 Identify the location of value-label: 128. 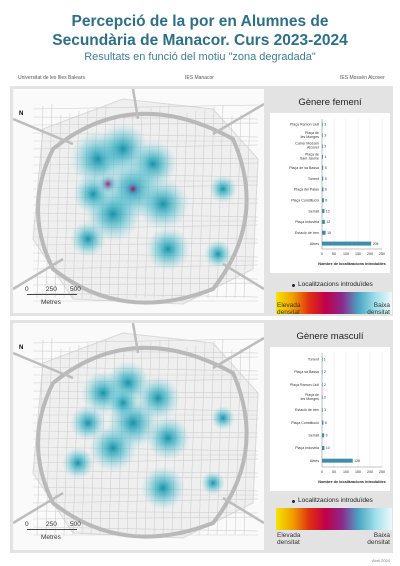
(357, 461).